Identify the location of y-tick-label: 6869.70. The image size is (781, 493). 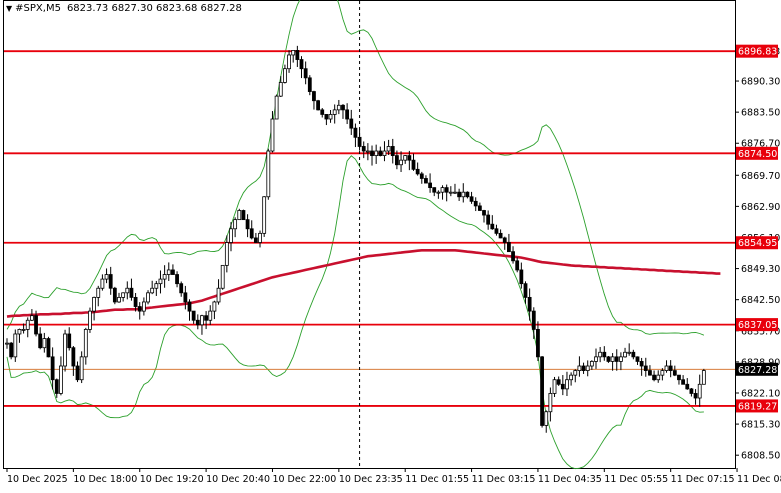
(760, 176).